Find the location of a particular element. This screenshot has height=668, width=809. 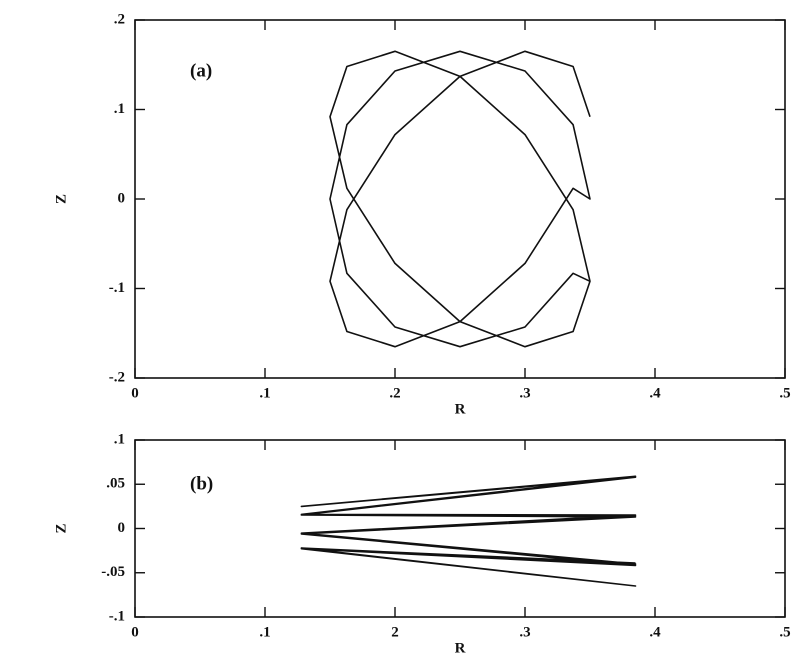

x-tick-label: 2 is located at coordinates (395, 632).